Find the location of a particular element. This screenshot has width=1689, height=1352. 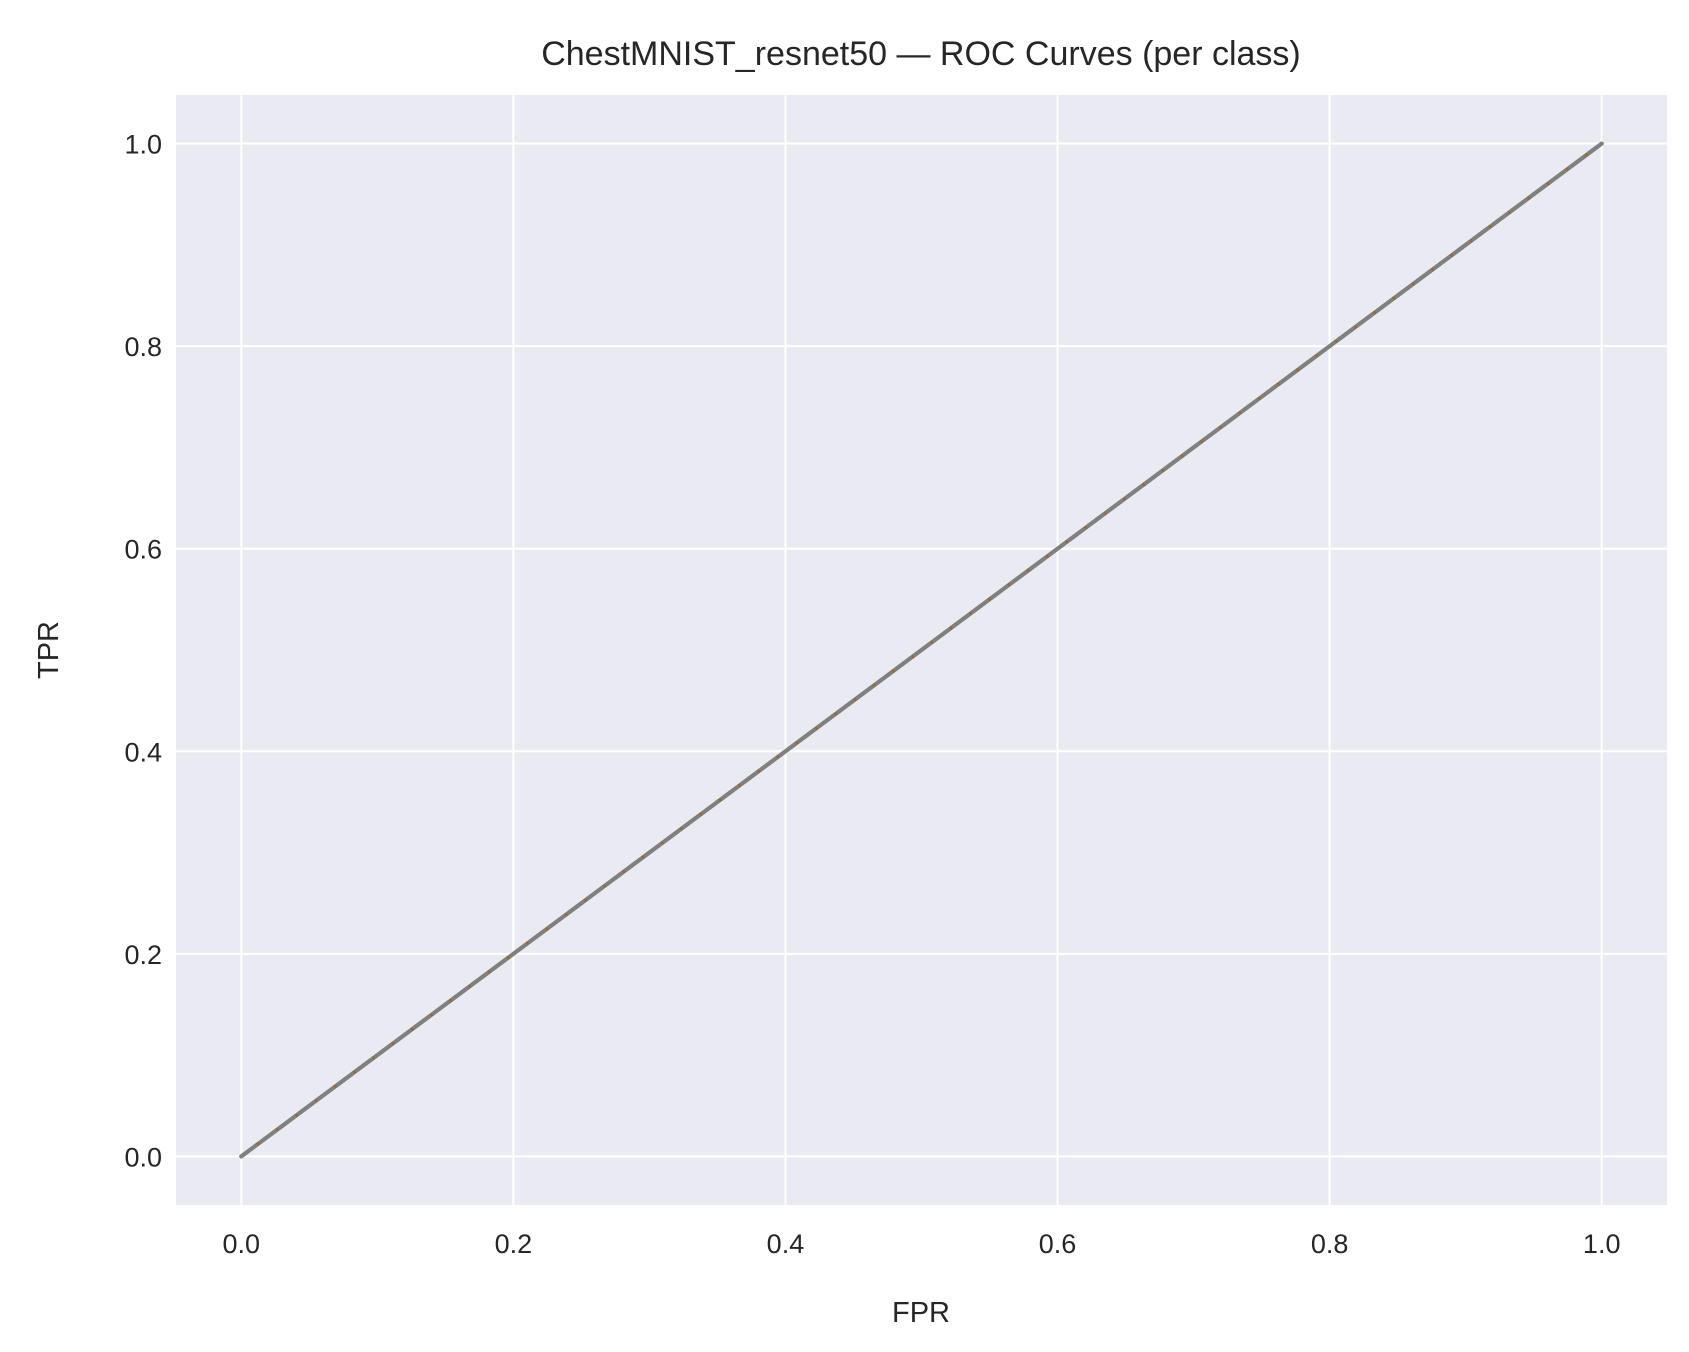

x-tick-labels: 0.0 0.2 0.4 0.6 0.8 1.0 is located at coordinates (922, 1244).